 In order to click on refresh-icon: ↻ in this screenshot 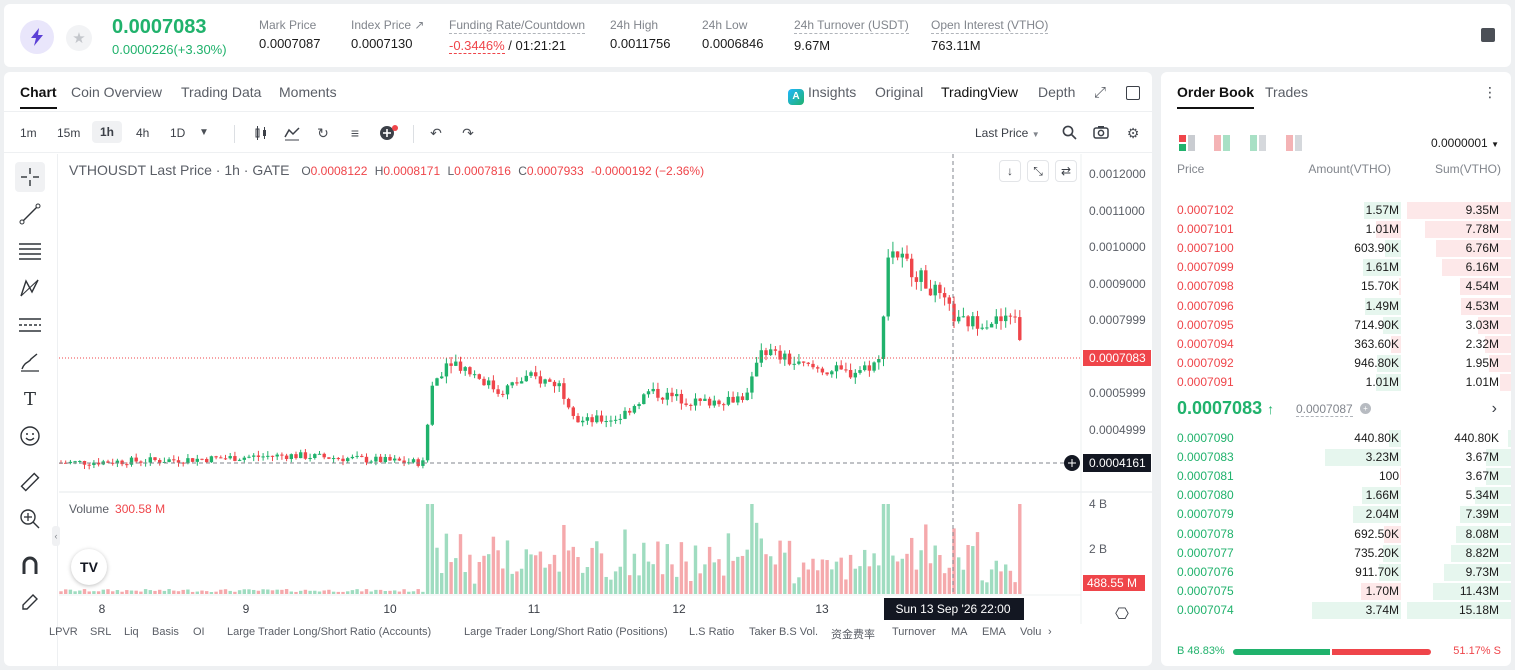, I will do `click(323, 133)`.